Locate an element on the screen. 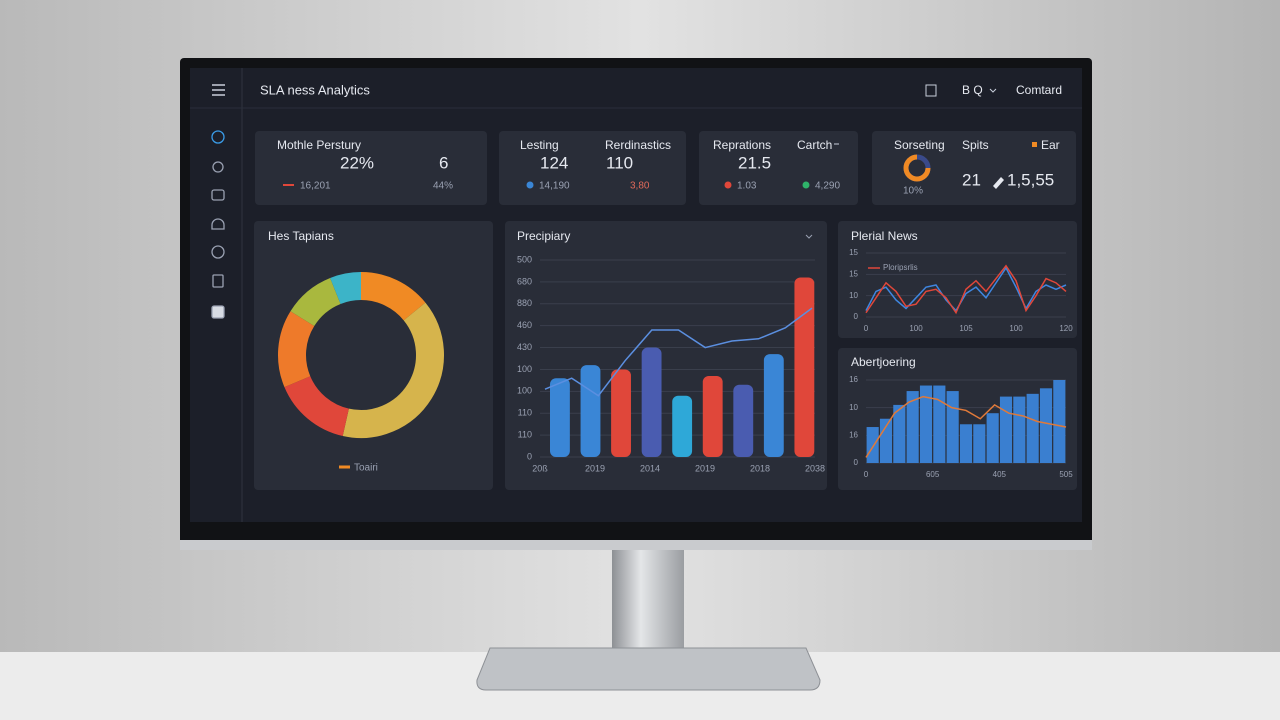  kpi-value: 110 is located at coordinates (619, 162).